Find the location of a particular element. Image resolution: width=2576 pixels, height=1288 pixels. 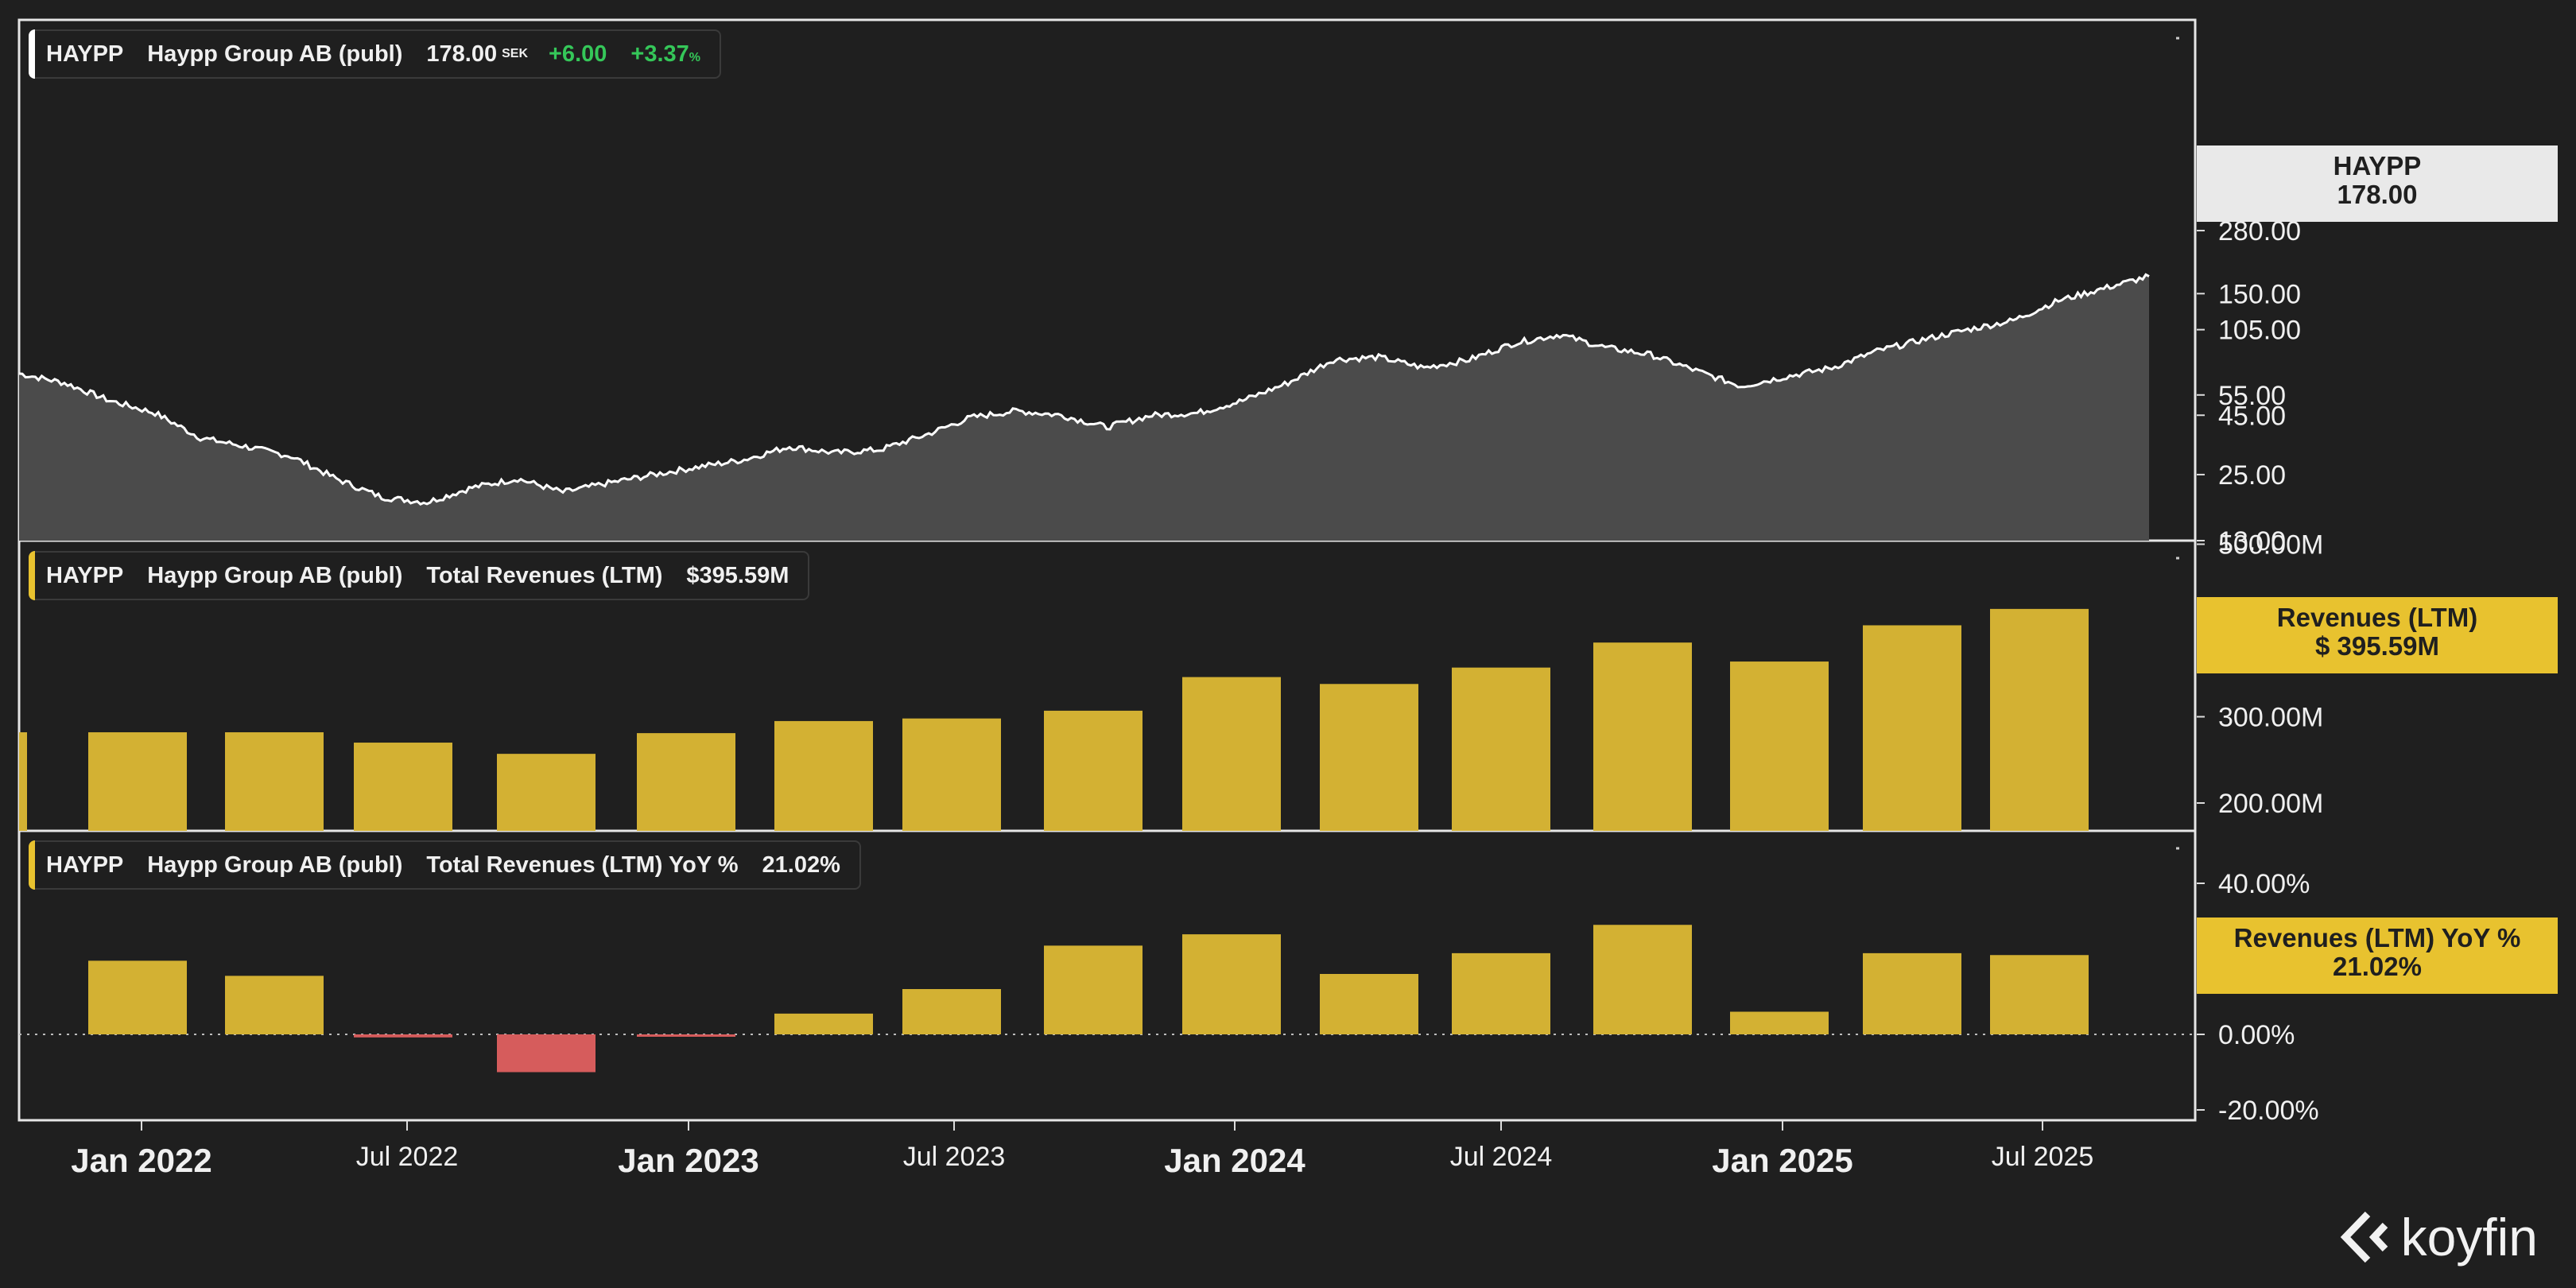

revenue-tag-label: Revenues (LTM) is located at coordinates (2377, 618).